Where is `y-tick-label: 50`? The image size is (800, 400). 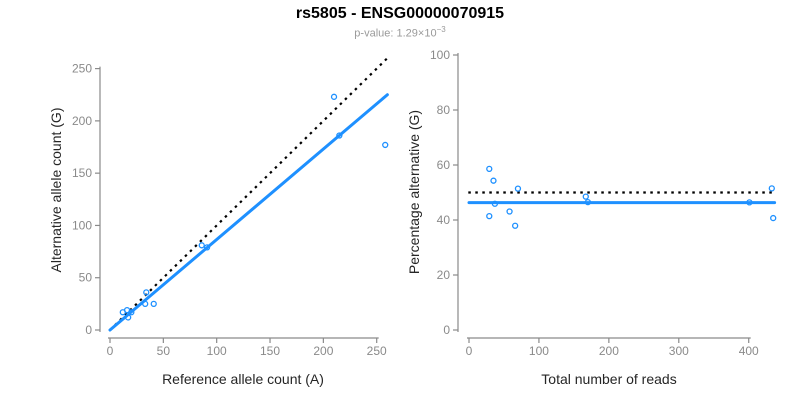 y-tick-label: 50 is located at coordinates (86, 278).